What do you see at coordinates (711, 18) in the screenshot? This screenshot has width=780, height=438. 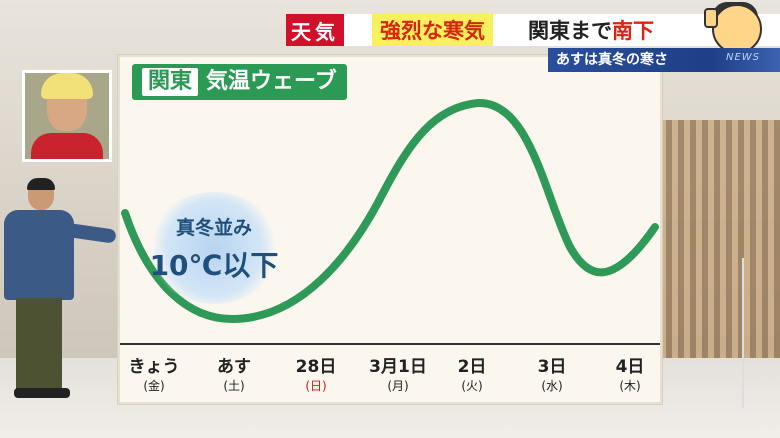 I see `mascot-hand-icon` at bounding box center [711, 18].